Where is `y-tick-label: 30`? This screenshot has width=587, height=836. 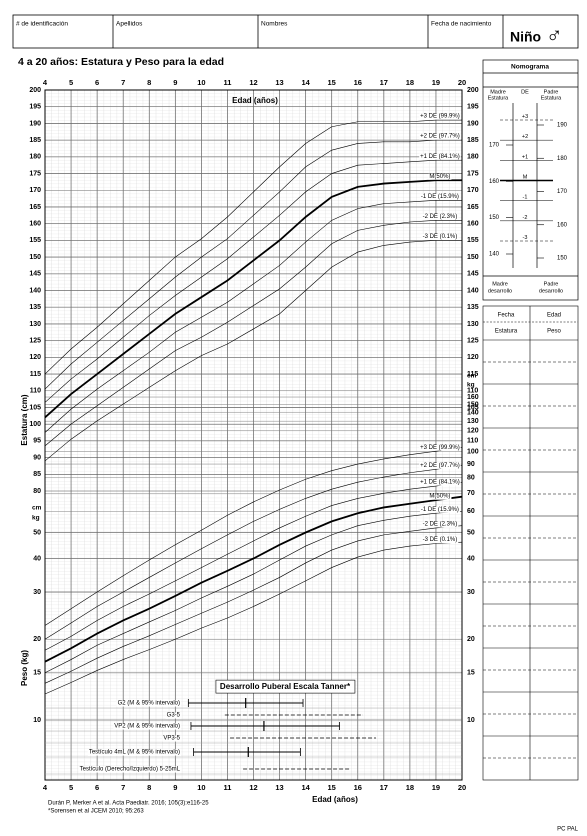 y-tick-label: 30 is located at coordinates (37, 592).